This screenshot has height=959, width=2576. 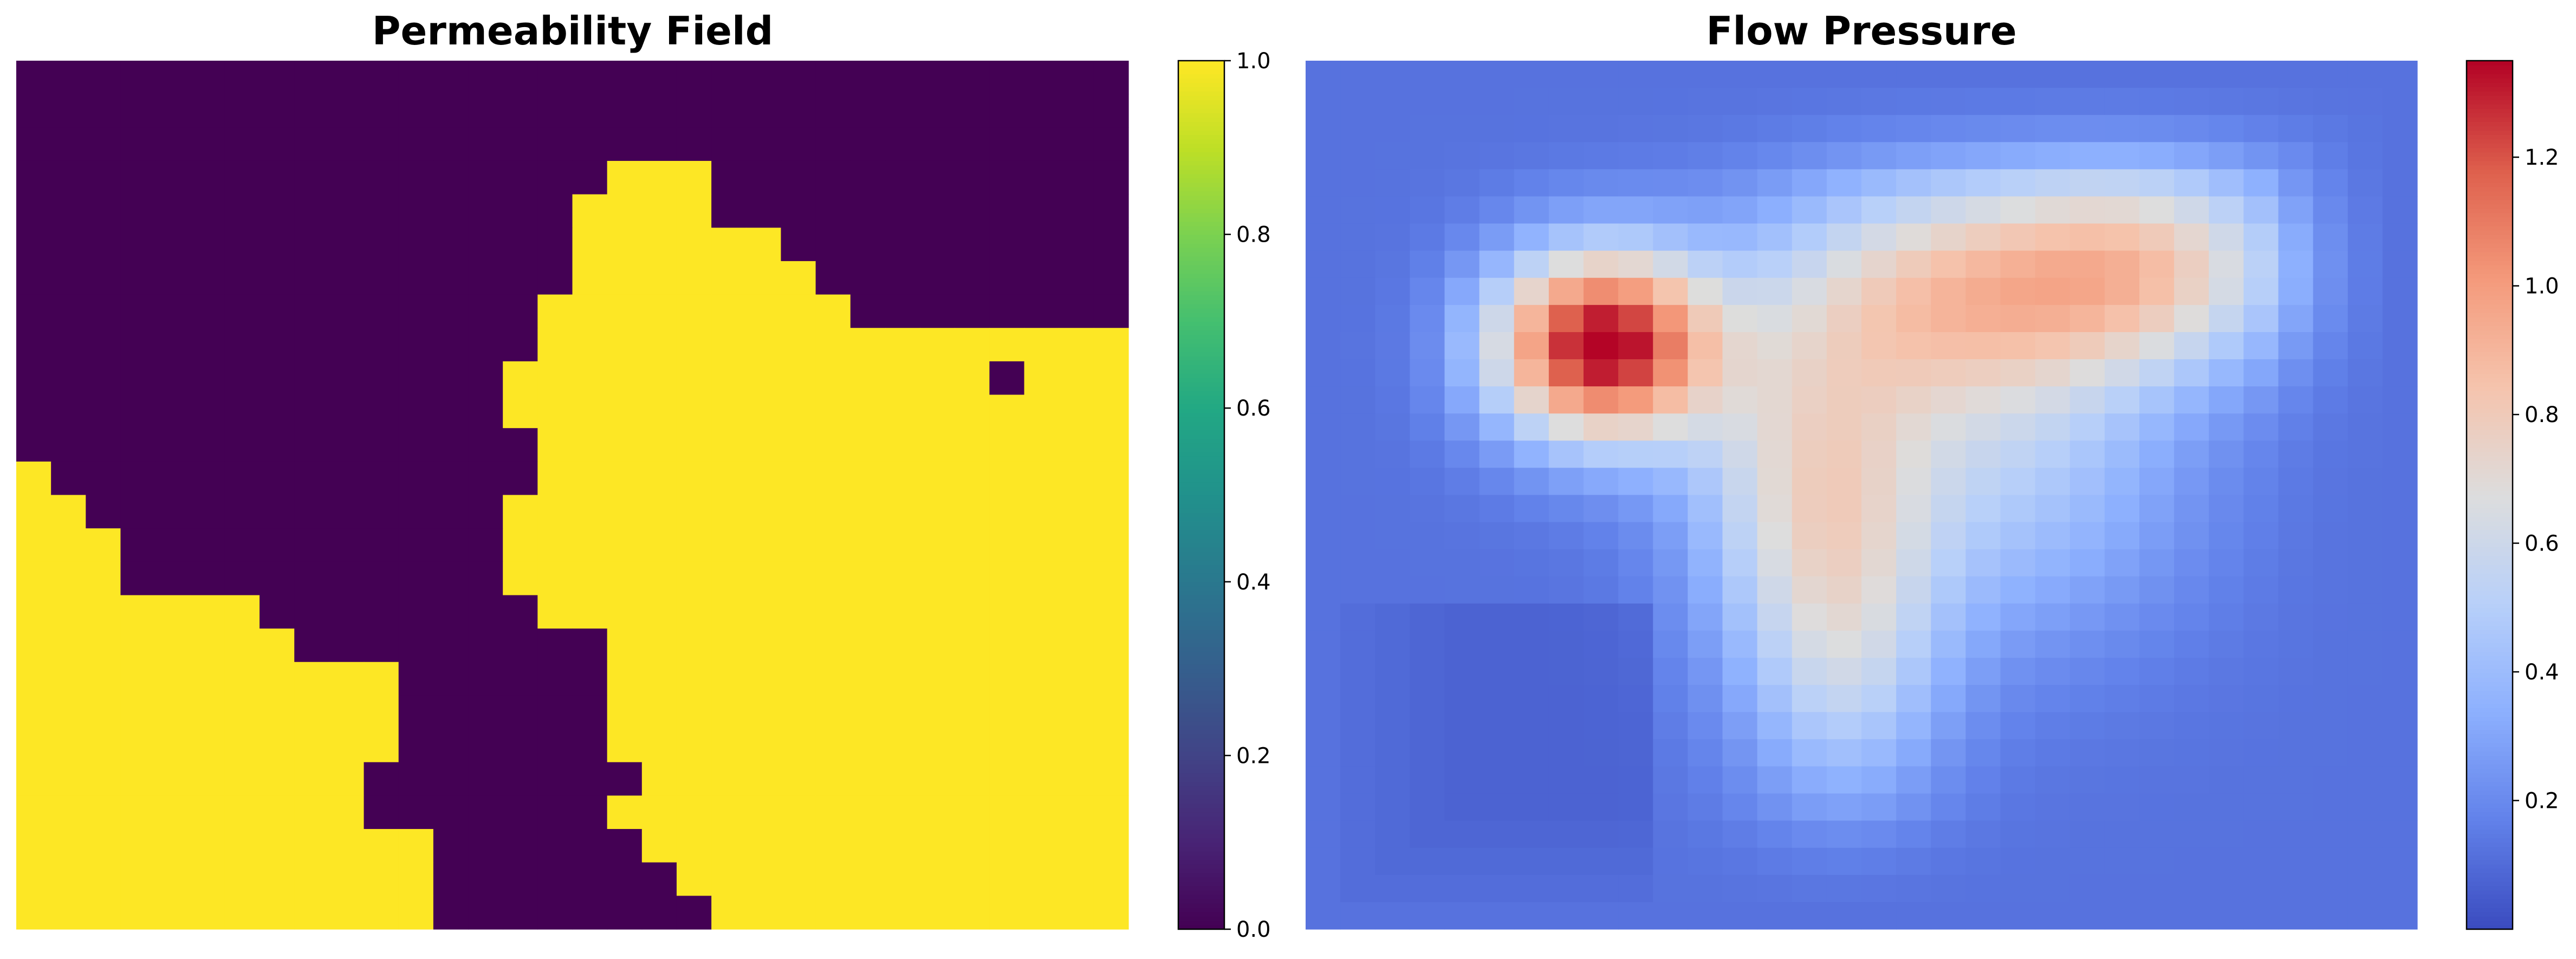 What do you see at coordinates (2542, 157) in the screenshot?
I see `colorbar-tick-label: 1.2` at bounding box center [2542, 157].